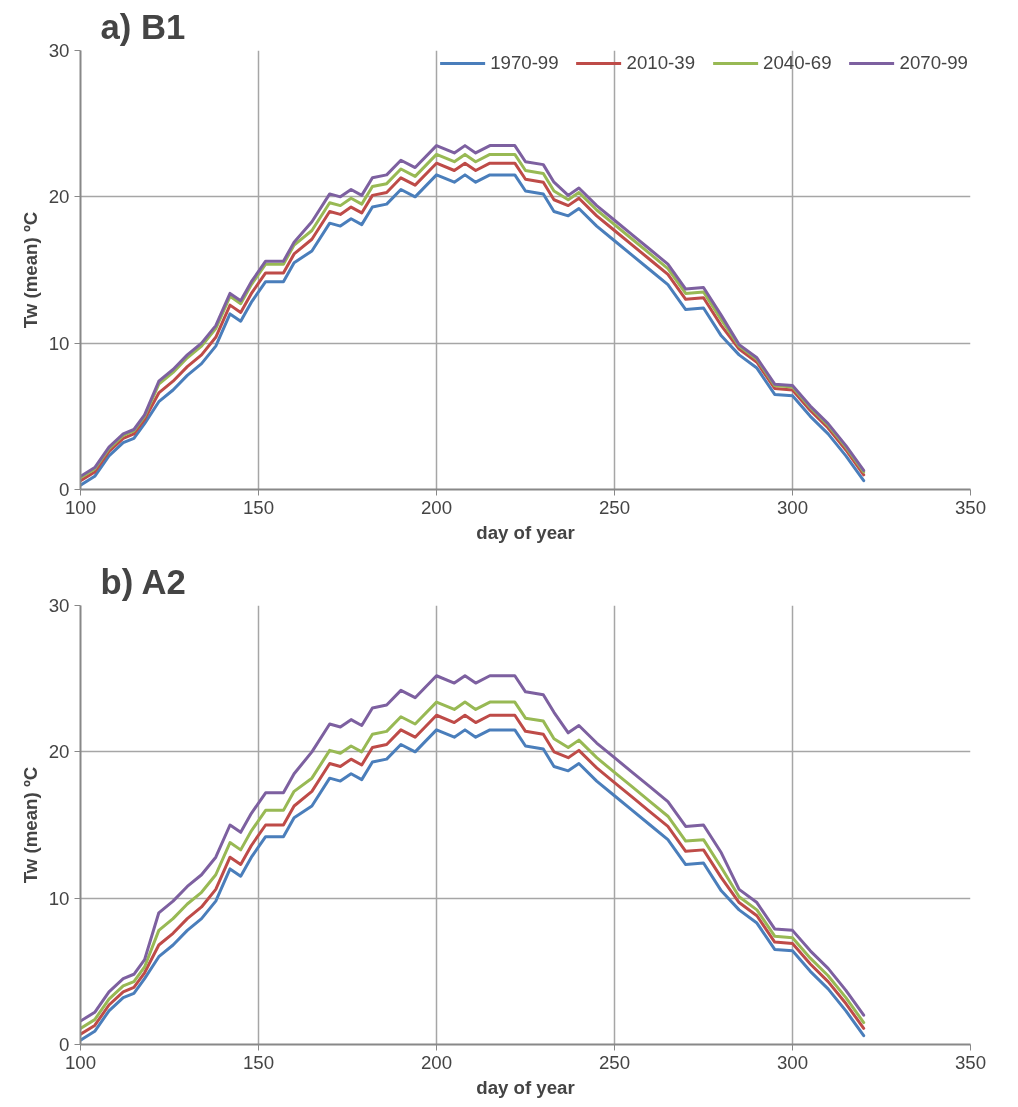 This screenshot has height=1107, width=1018. Describe the element at coordinates (524, 63) in the screenshot. I see `legend-label: 1970-99` at that location.